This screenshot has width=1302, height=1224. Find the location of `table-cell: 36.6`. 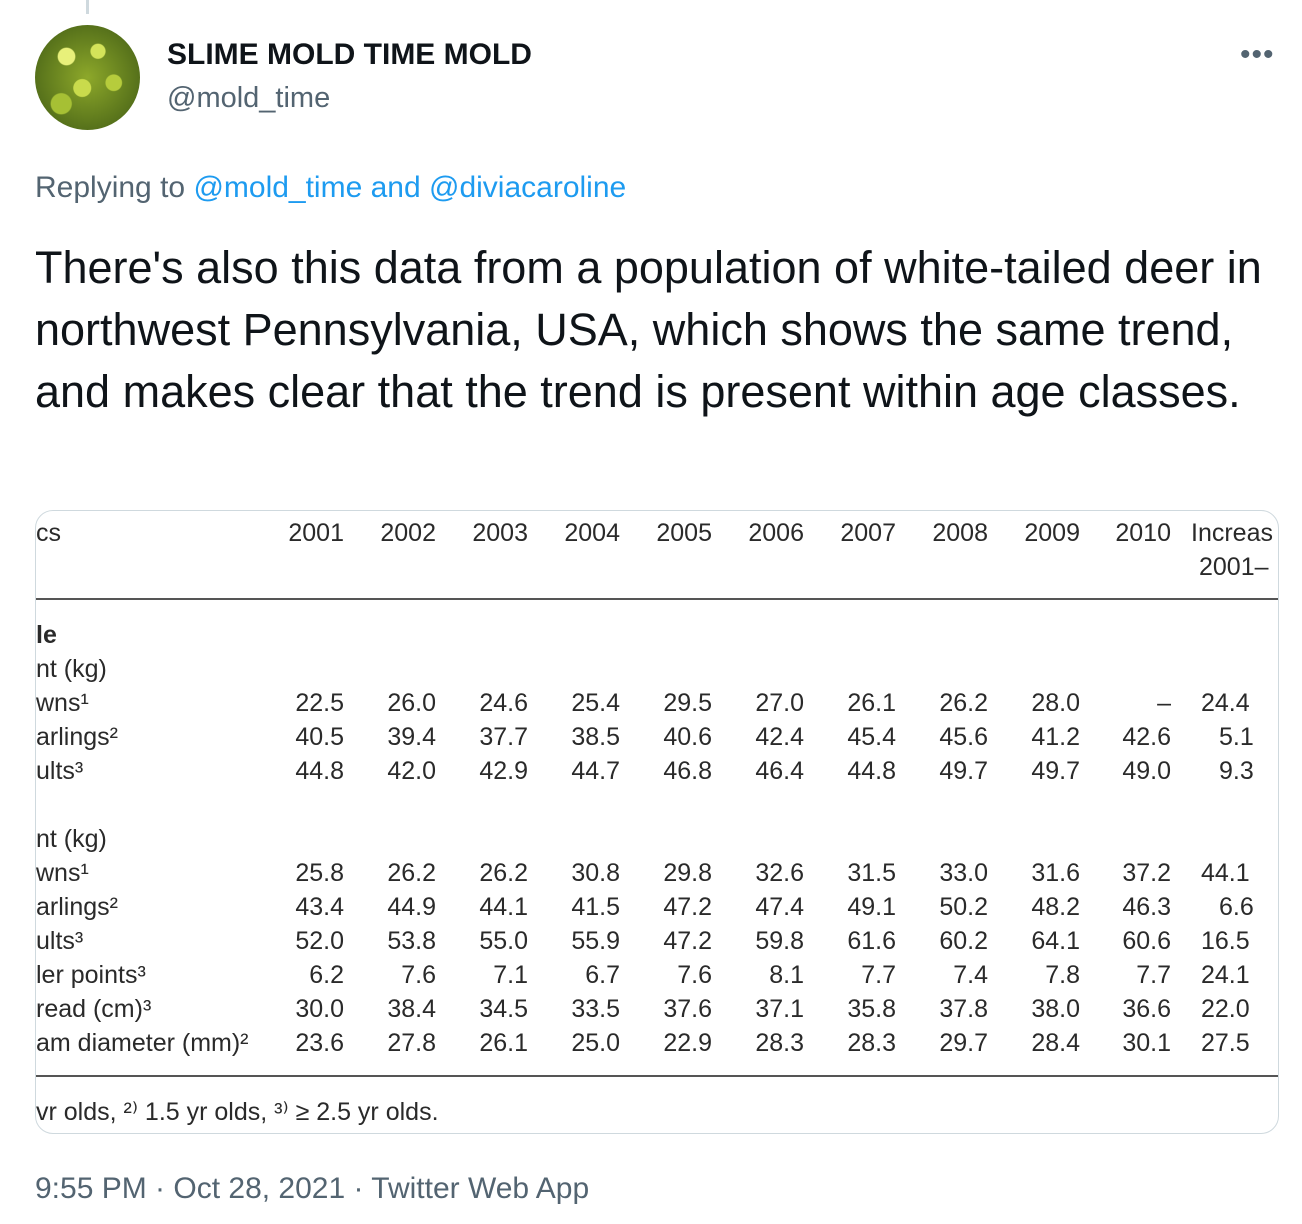

table-cell: 36.6 is located at coordinates (1146, 1009).